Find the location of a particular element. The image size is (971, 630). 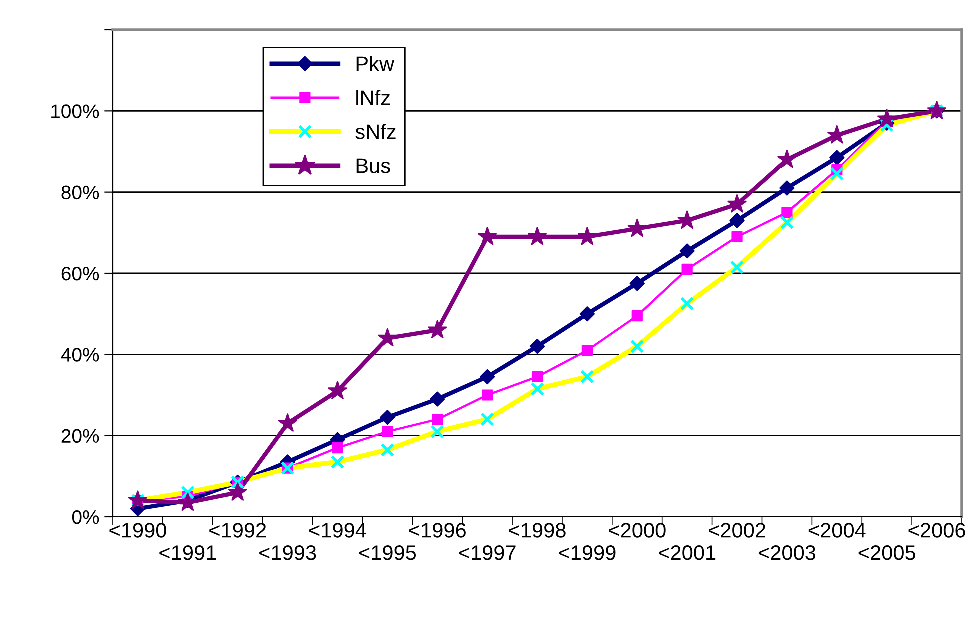

x-tick-label: <1998 is located at coordinates (537, 530).